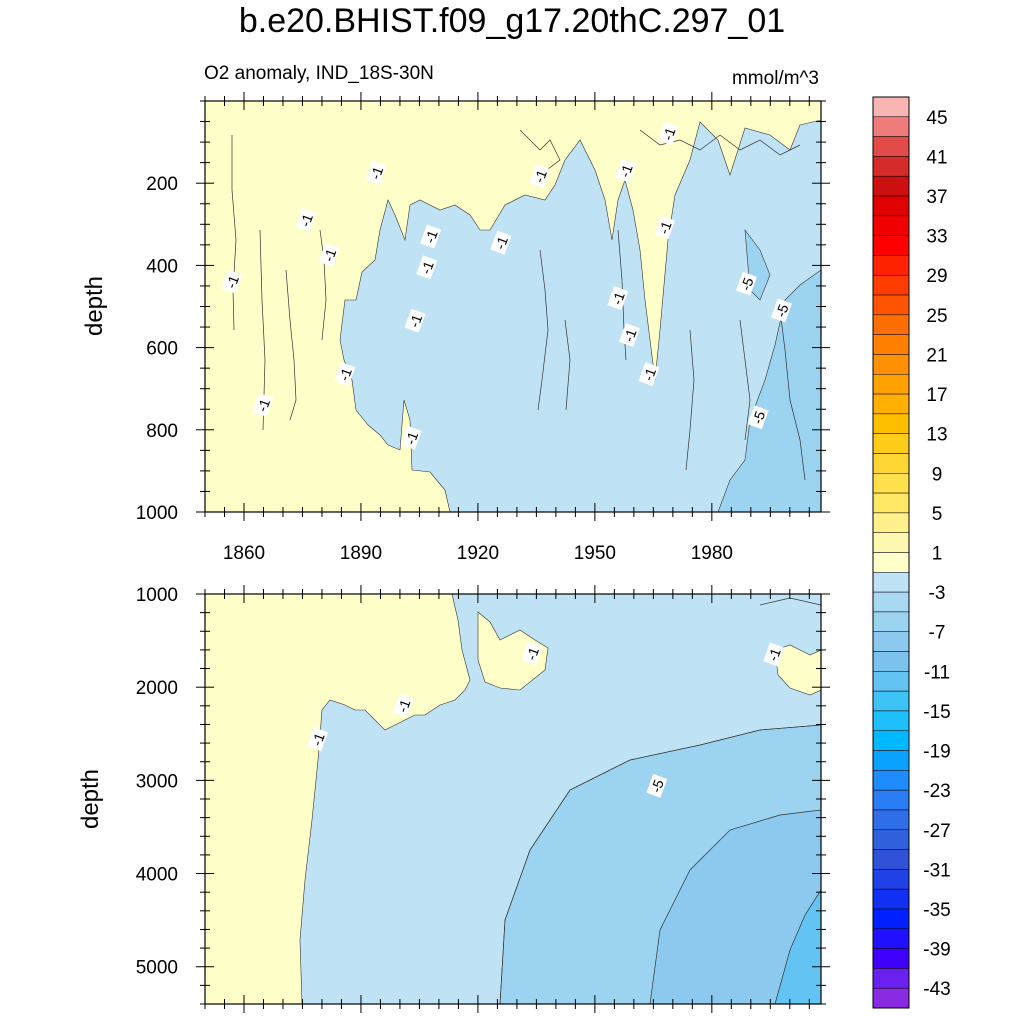 The height and width of the screenshot is (1024, 1024). What do you see at coordinates (937, 474) in the screenshot?
I see `colorbar-label: 9` at bounding box center [937, 474].